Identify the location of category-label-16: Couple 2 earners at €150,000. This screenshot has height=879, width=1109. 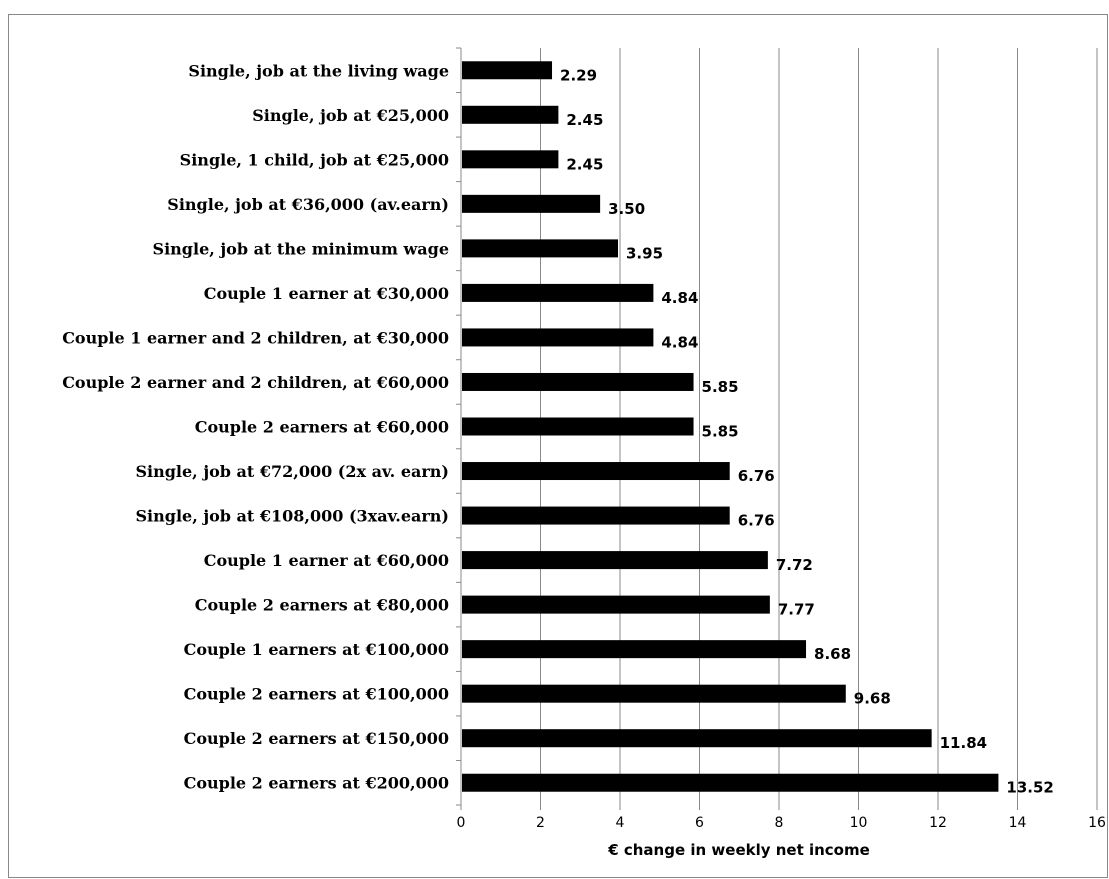
(316, 738).